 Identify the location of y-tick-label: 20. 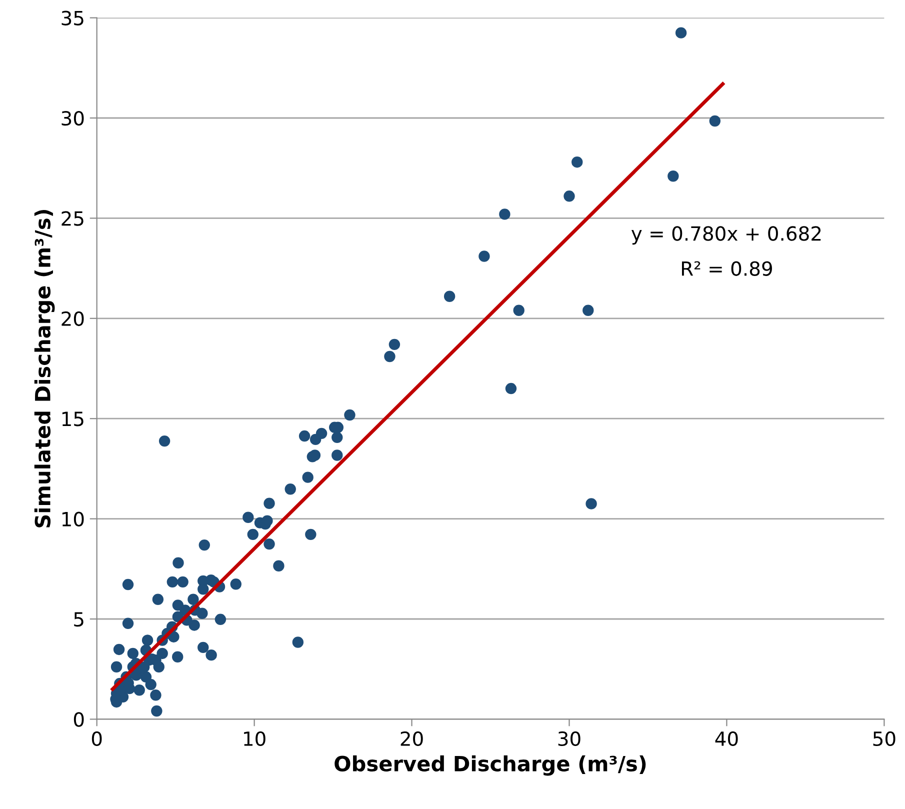
(73, 318).